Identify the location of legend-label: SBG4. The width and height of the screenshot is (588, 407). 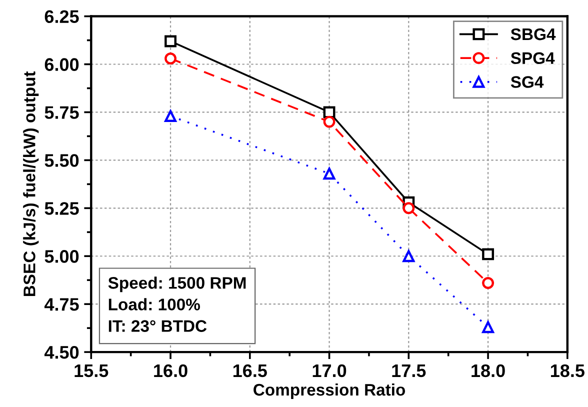
(533, 34).